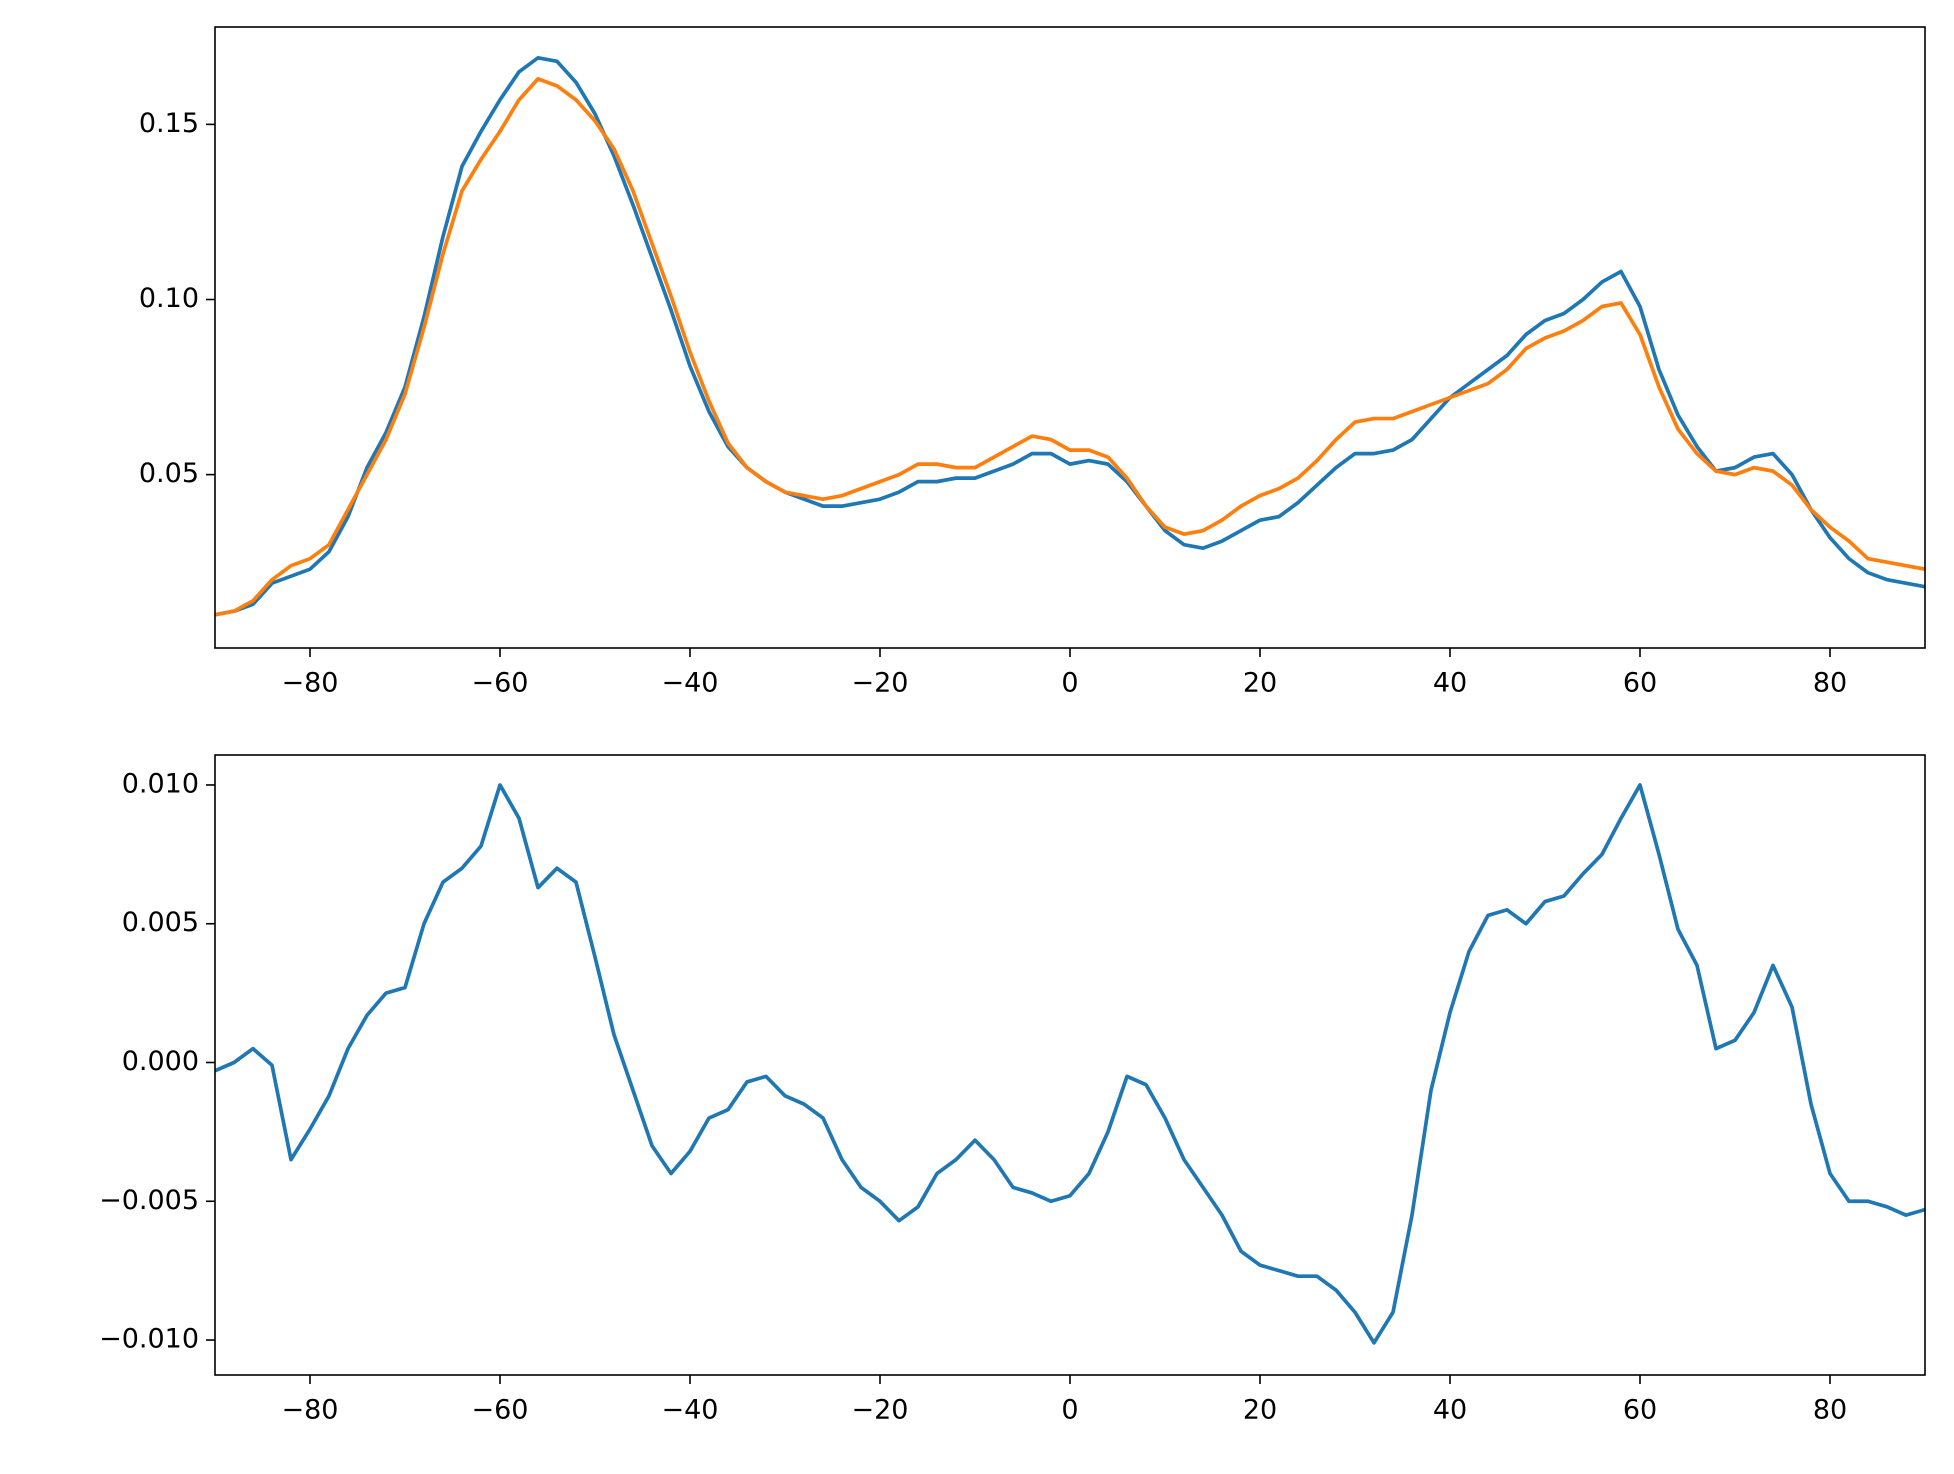 This screenshot has width=1954, height=1474. I want to click on y-tick-label: 0.05, so click(169, 473).